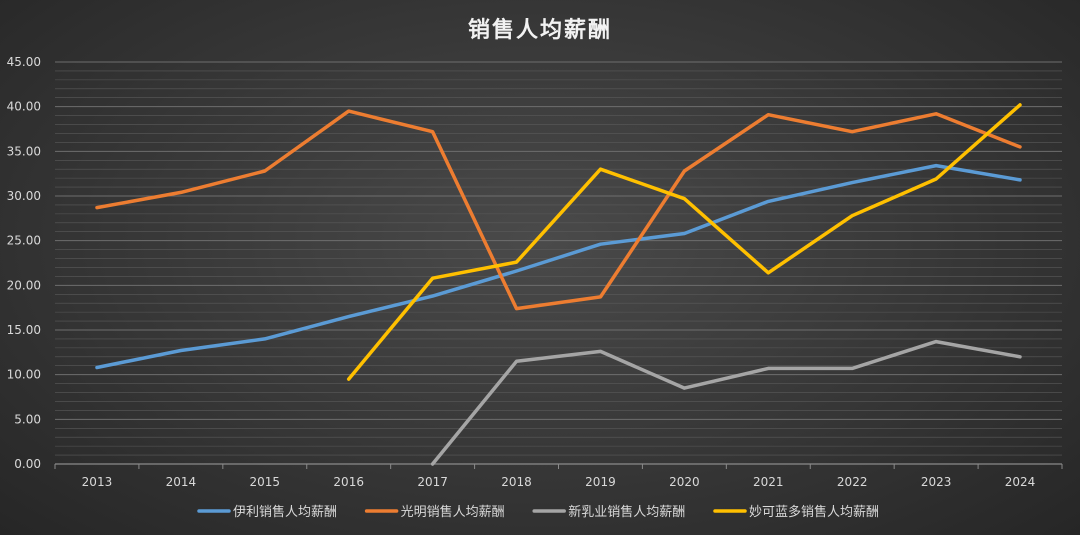 This screenshot has width=1080, height=535. What do you see at coordinates (24, 330) in the screenshot?
I see `y-tick-label: 15.00` at bounding box center [24, 330].